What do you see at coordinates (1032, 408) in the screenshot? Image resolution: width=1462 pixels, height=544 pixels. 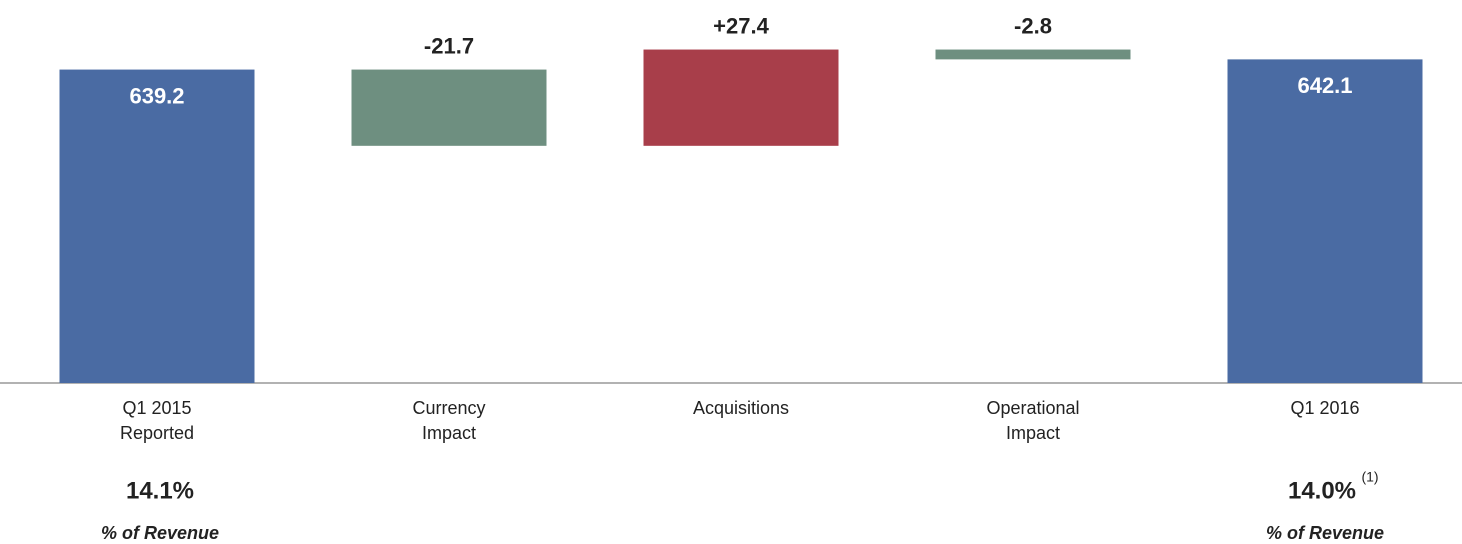 I see `x-tick-label: Operational` at bounding box center [1032, 408].